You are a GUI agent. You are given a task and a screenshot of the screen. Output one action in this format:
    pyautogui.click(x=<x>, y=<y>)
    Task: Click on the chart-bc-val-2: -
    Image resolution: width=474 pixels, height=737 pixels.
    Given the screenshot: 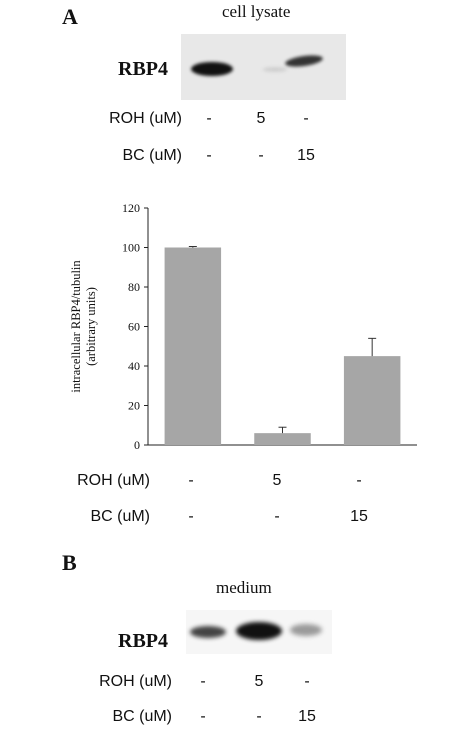 What is the action you would take?
    pyautogui.click(x=277, y=516)
    